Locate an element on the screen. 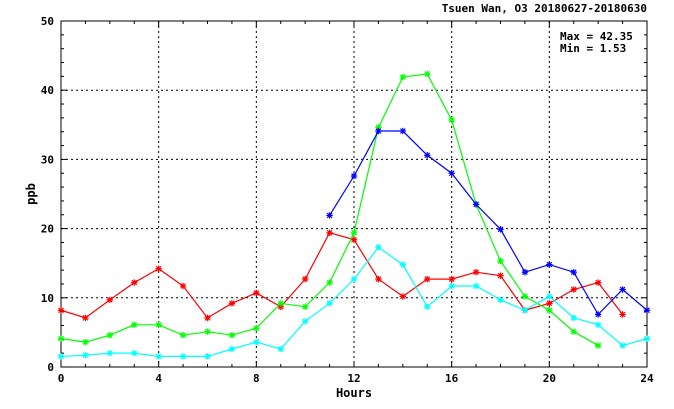  y-tick-label: 20 is located at coordinates (47, 229).